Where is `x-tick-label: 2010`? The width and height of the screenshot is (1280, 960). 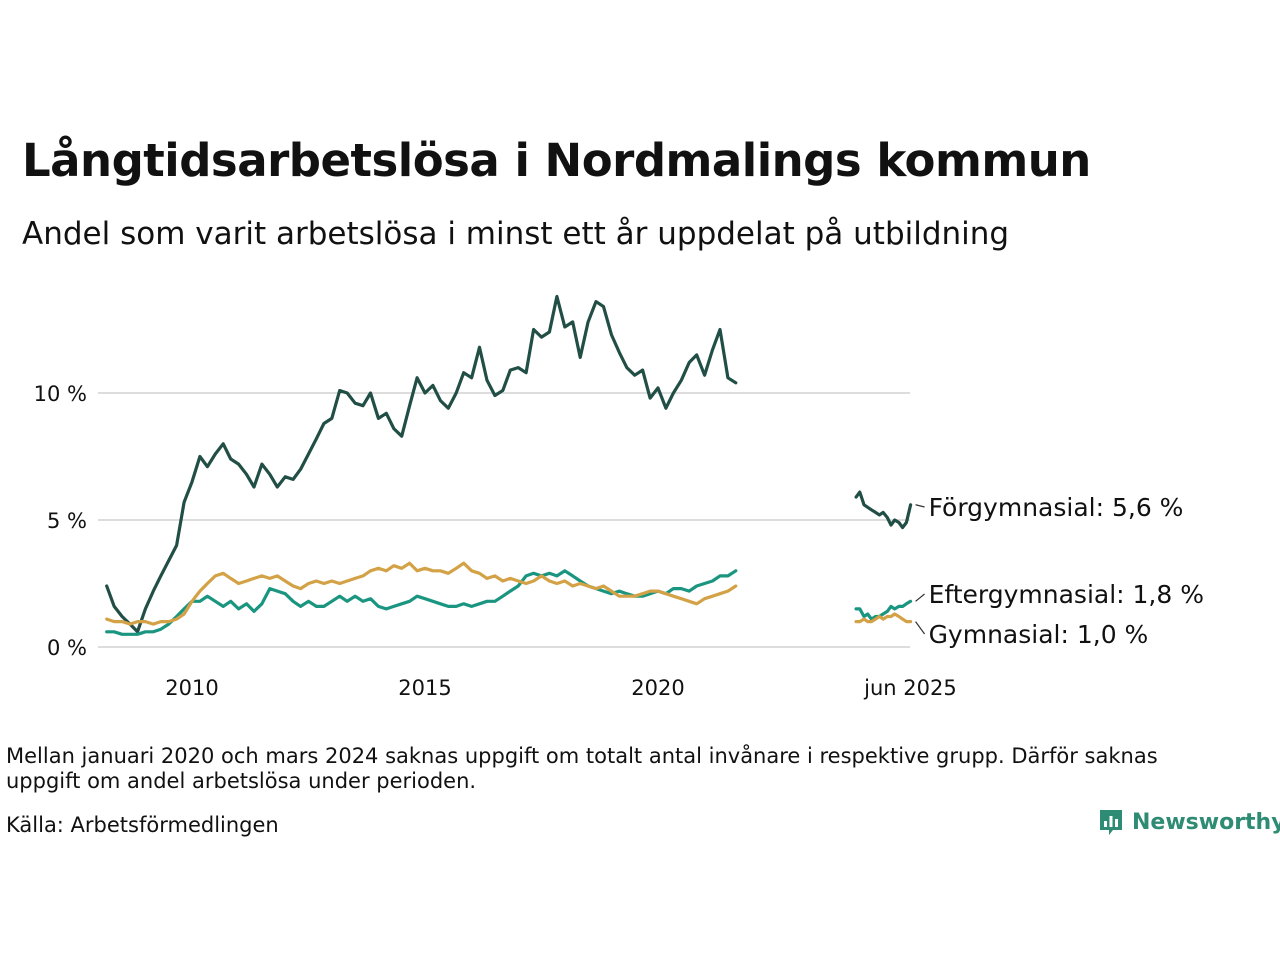 x-tick-label: 2010 is located at coordinates (191, 688).